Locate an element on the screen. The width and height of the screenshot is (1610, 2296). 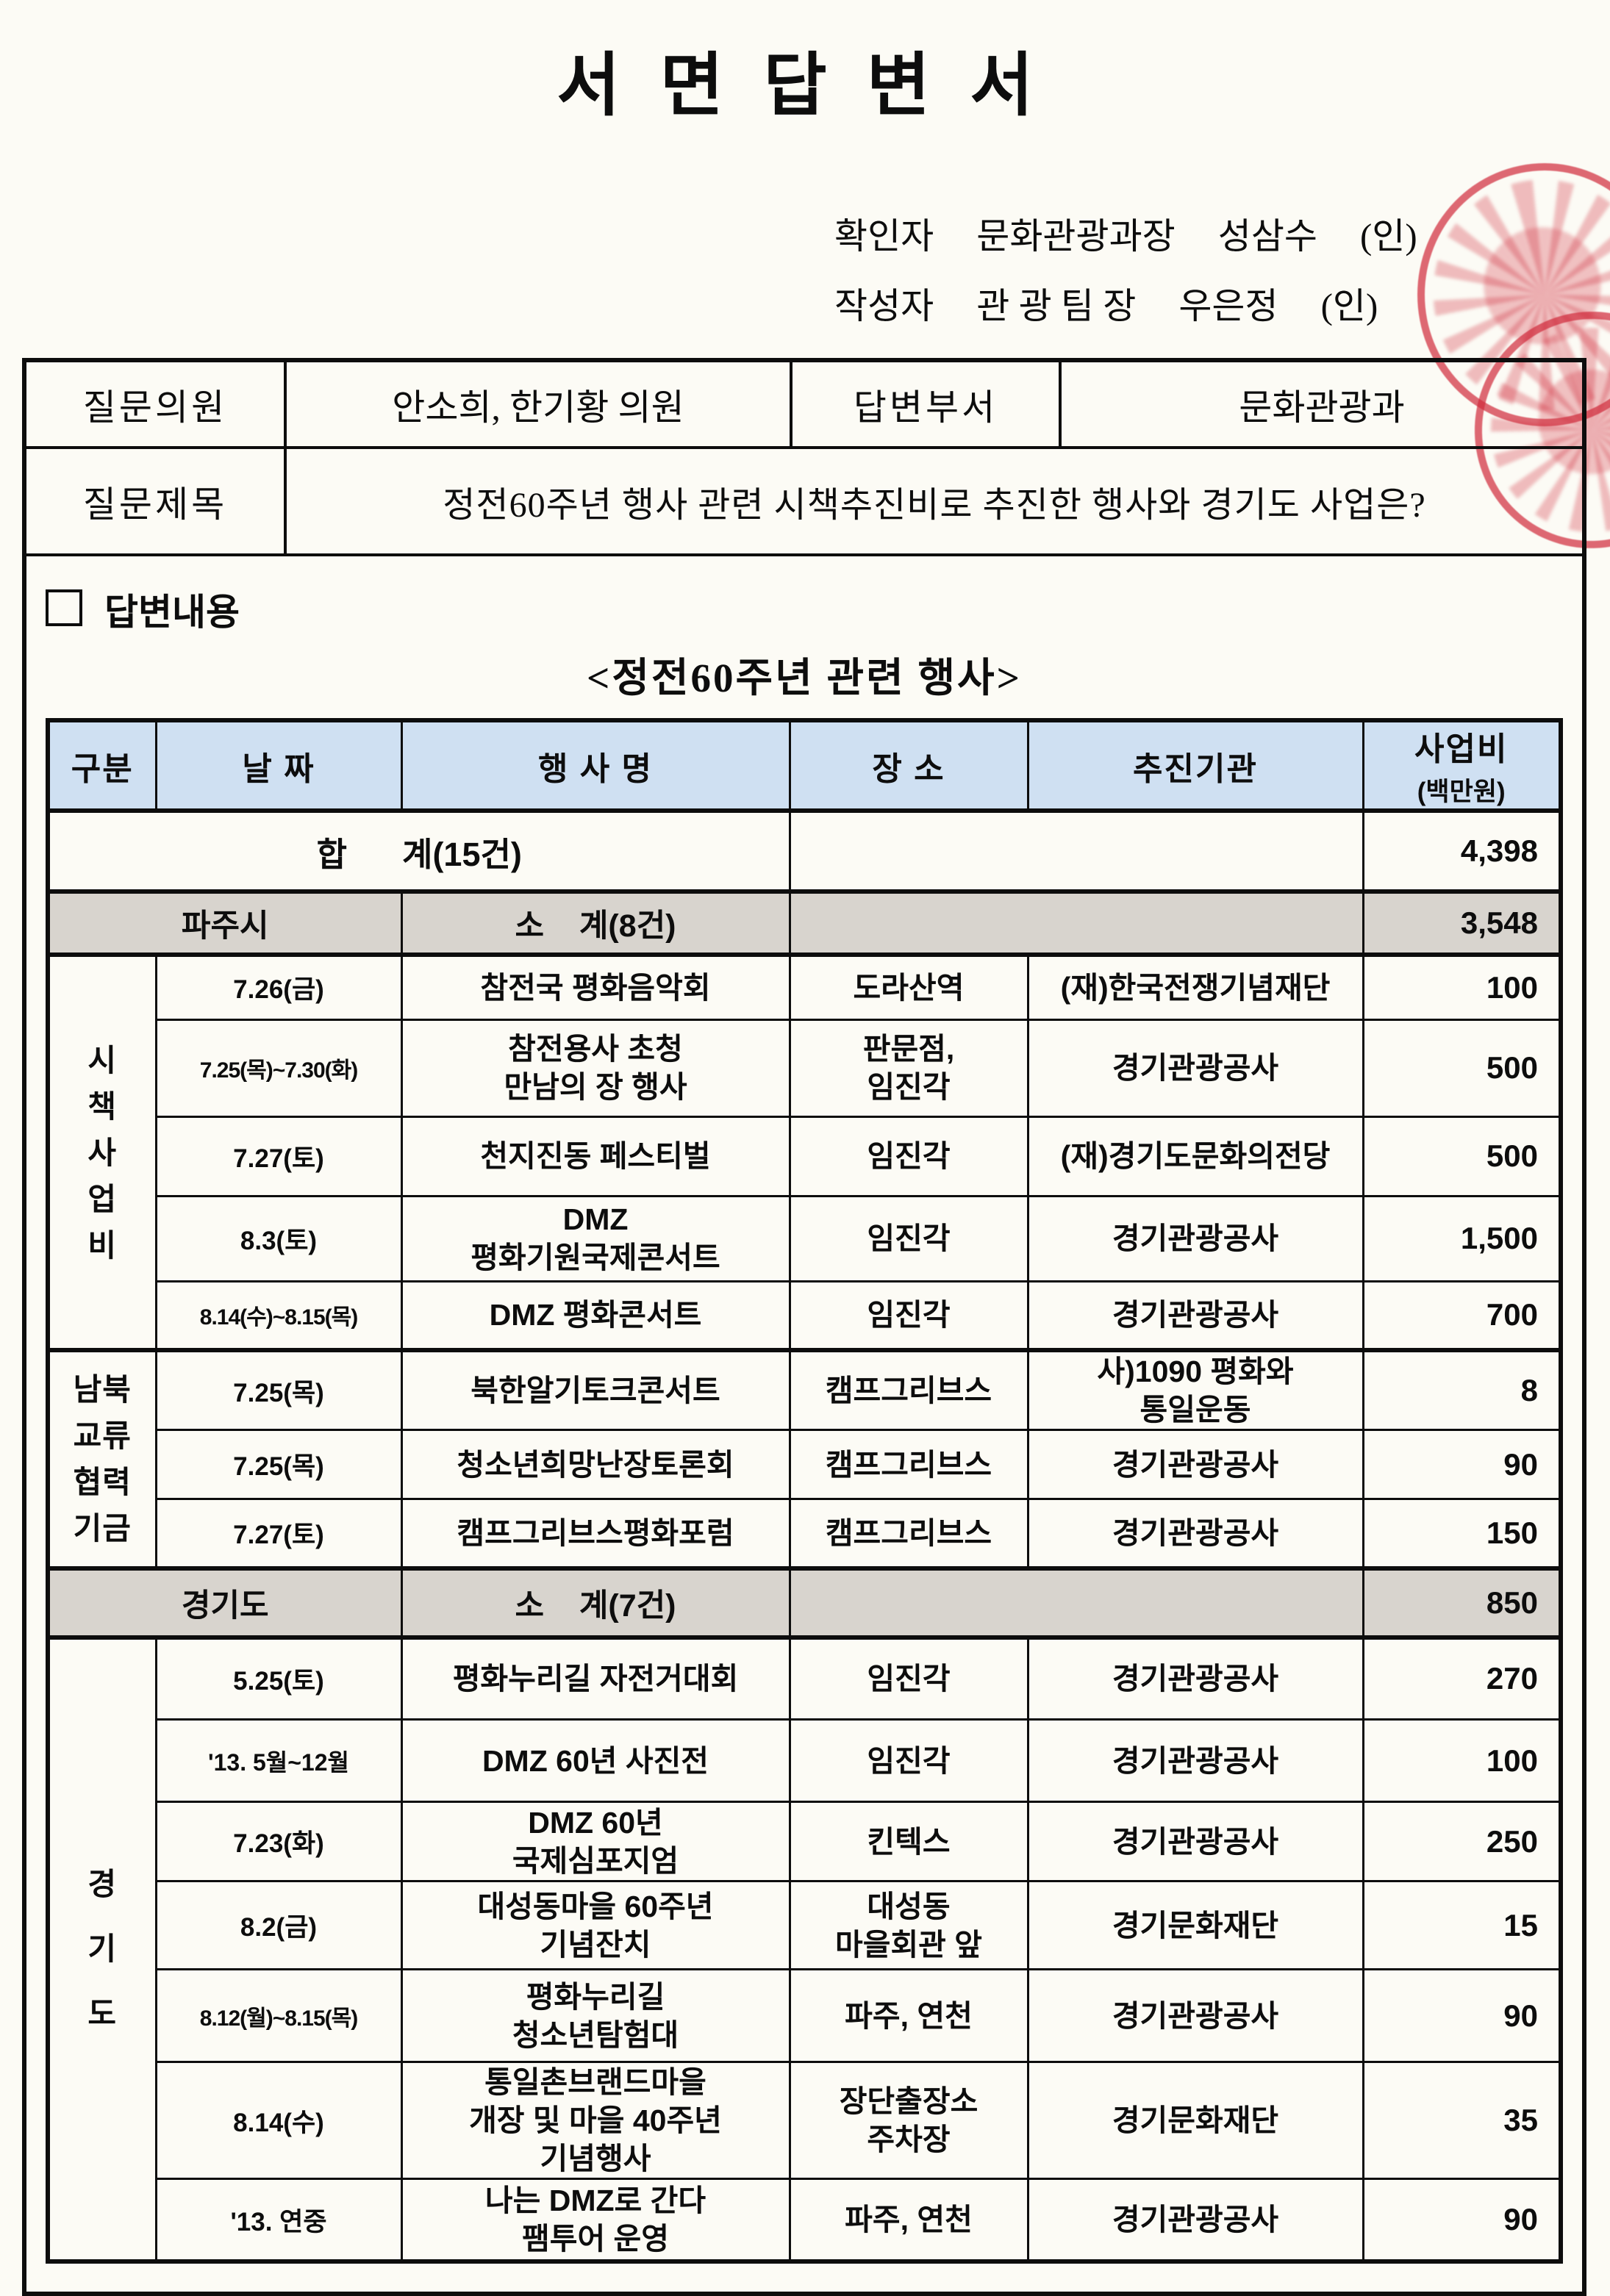
cell-org: (재)경기도문화의전당 is located at coordinates (1195, 1156).